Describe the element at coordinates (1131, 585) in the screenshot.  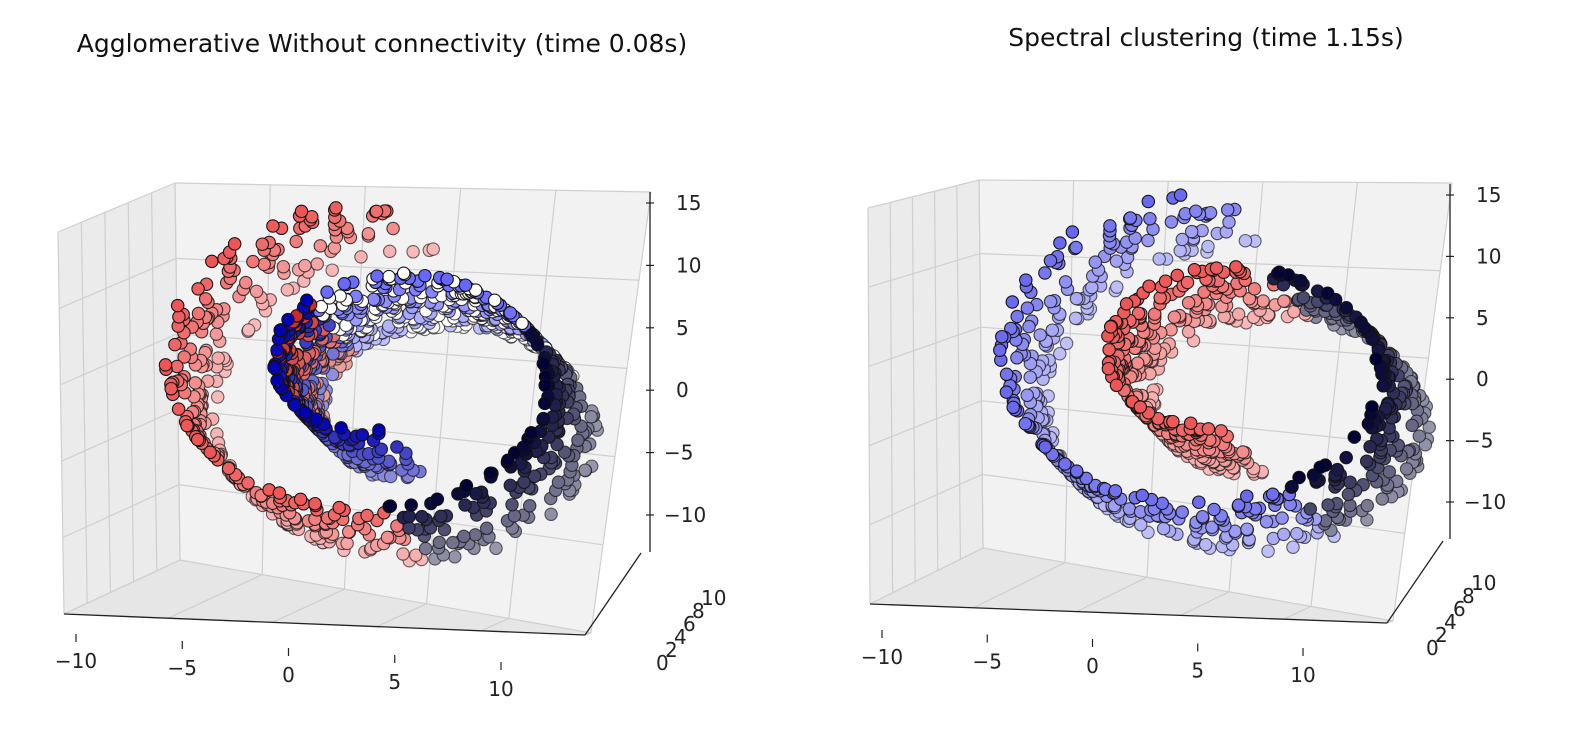
I see `floor-pane` at that location.